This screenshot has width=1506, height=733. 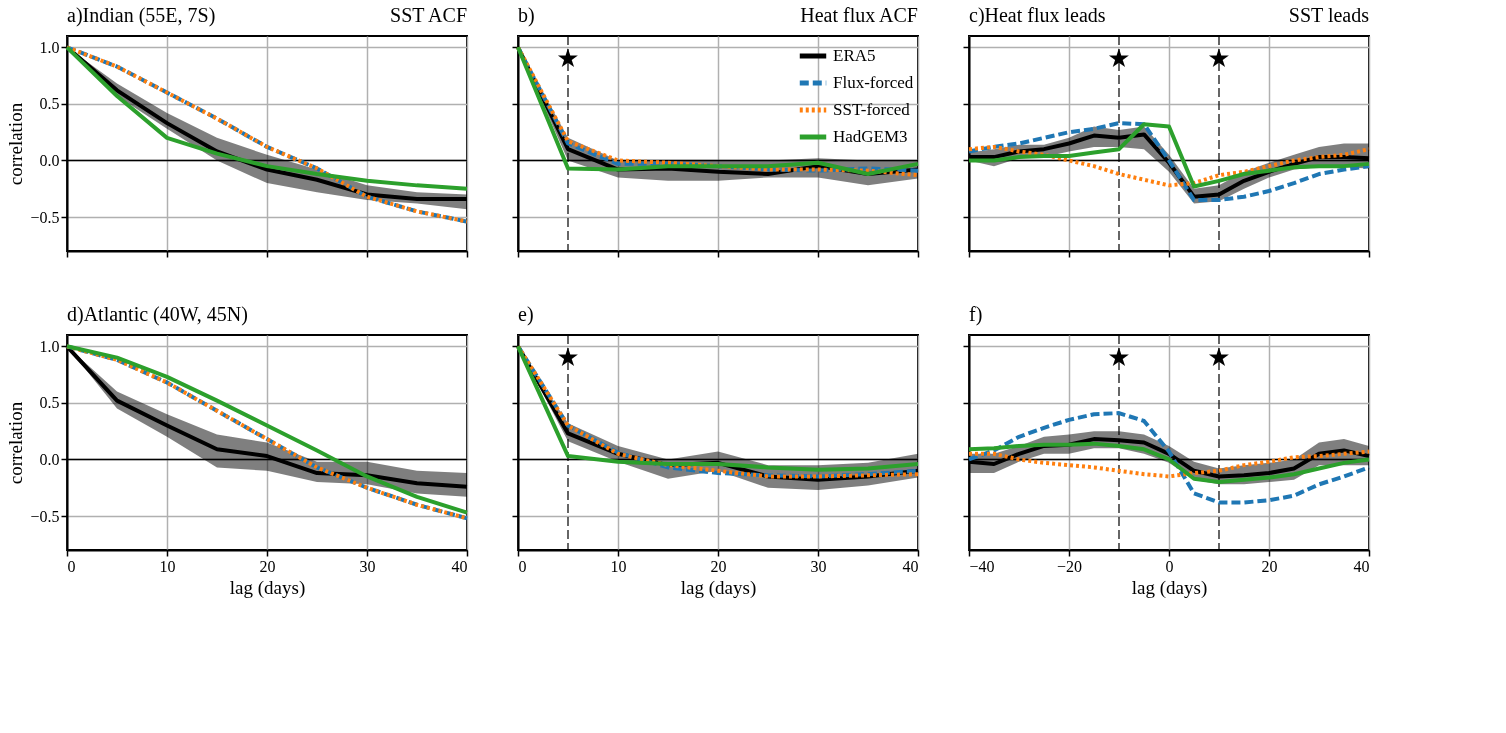 What do you see at coordinates (872, 109) in the screenshot?
I see `legend-label: SST-forced` at bounding box center [872, 109].